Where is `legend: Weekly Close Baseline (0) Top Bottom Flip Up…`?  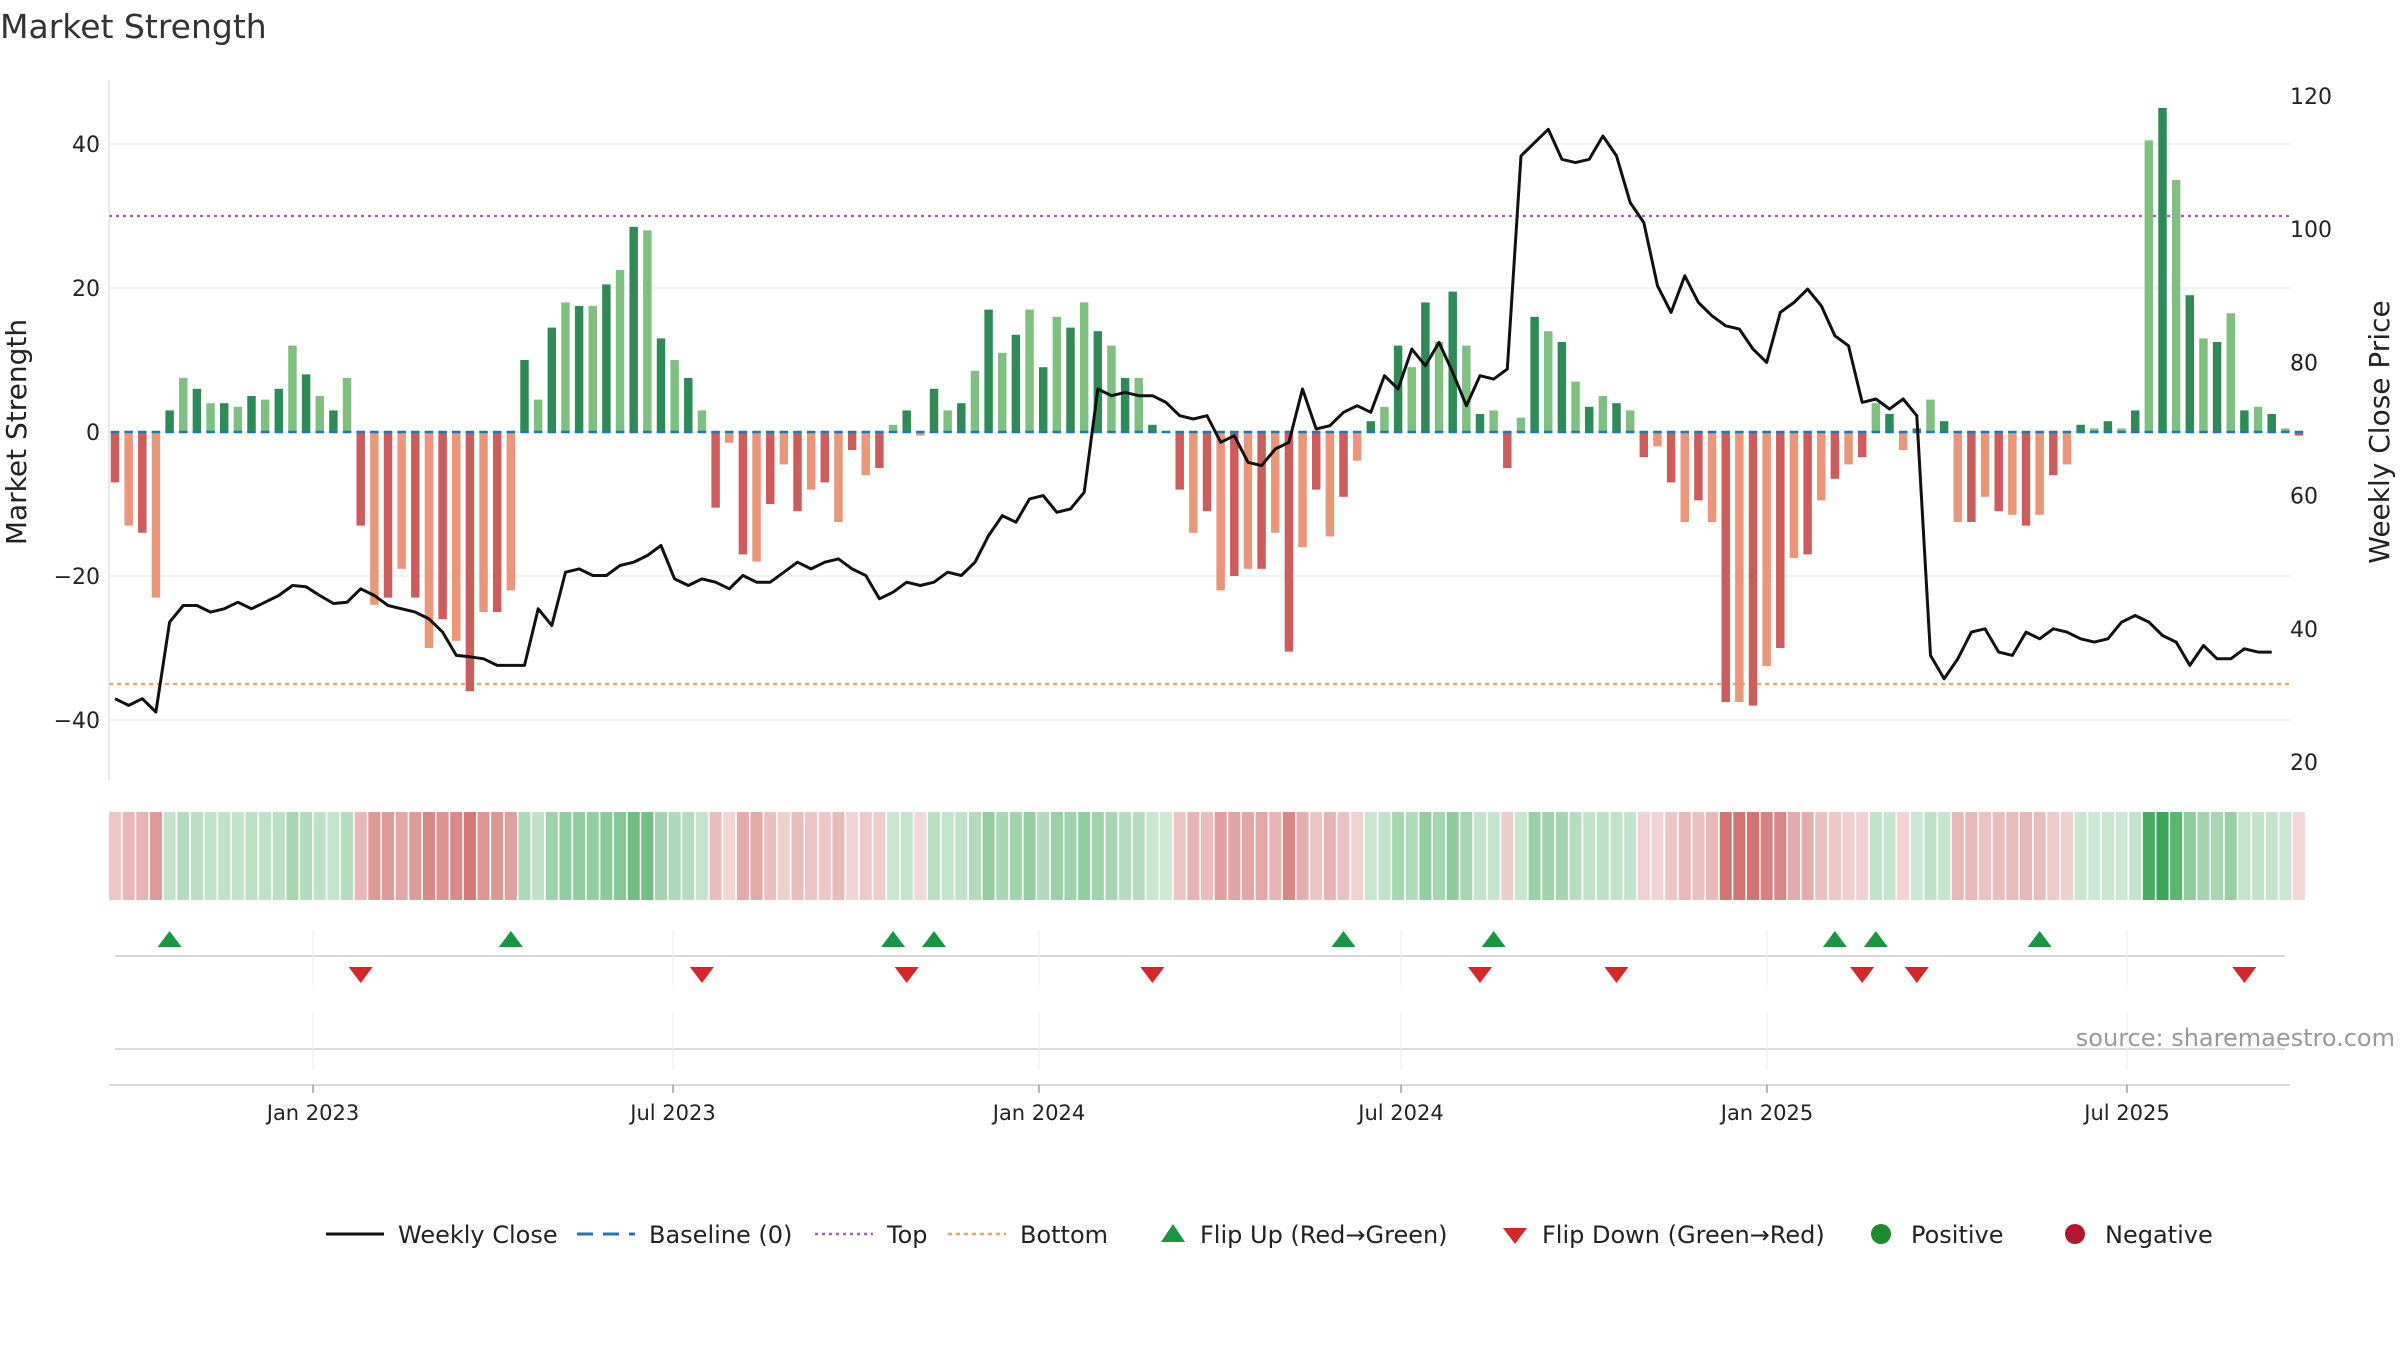 legend: Weekly Close Baseline (0) Top Bottom Flip Up… is located at coordinates (1269, 1235).